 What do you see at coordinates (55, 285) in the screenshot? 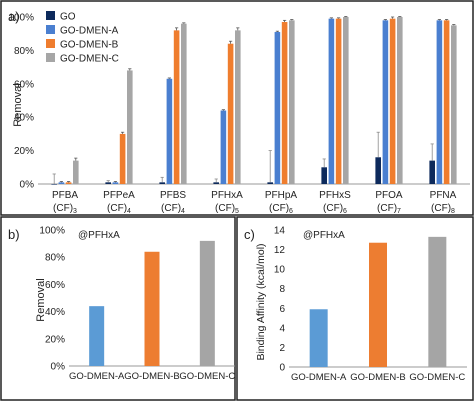
I see `panel-b-y-tick-label: 60%` at bounding box center [55, 285].